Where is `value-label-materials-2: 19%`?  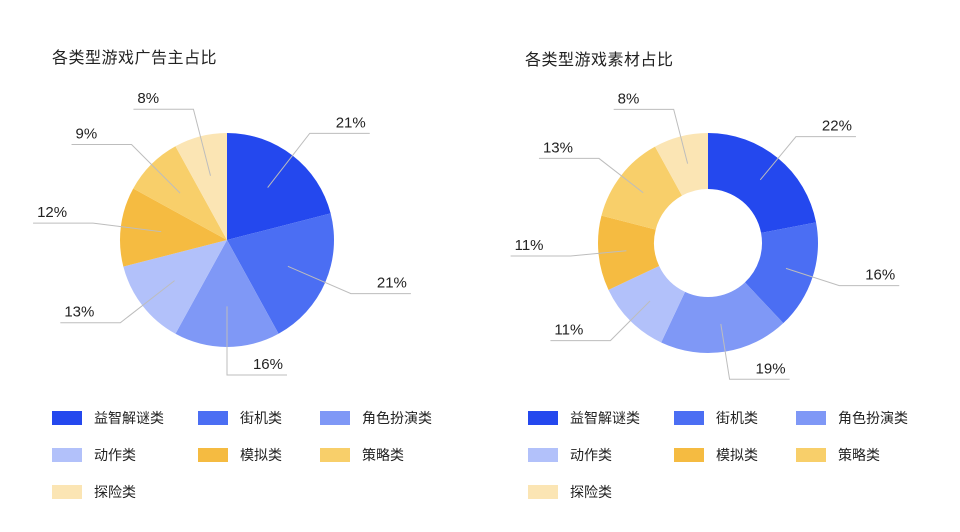
value-label-materials-2: 19% is located at coordinates (771, 368).